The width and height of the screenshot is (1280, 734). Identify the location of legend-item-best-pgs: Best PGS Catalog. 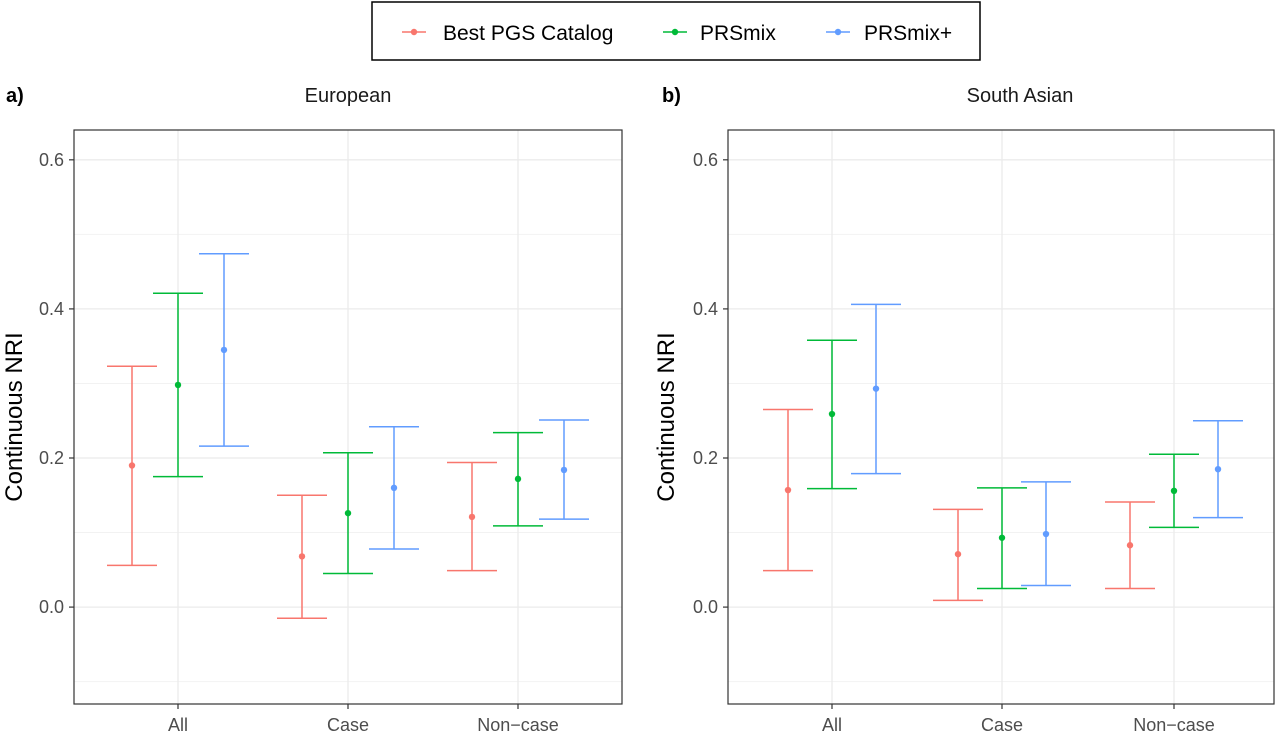
(507, 33).